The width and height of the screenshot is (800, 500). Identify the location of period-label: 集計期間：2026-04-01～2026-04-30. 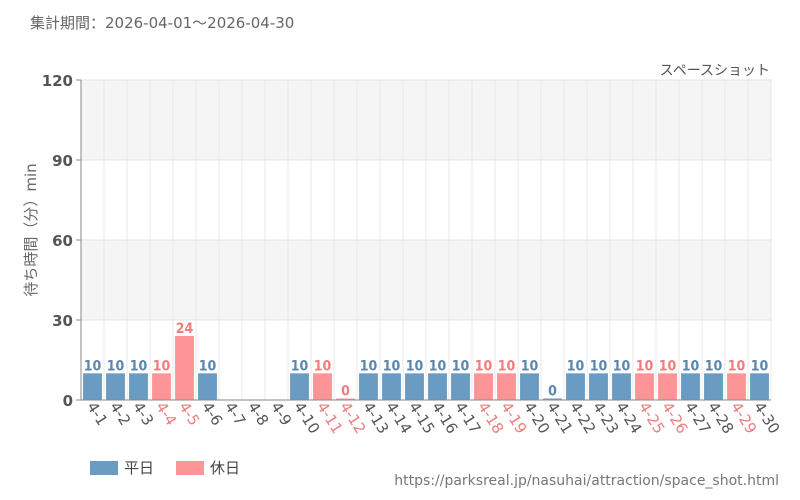
(162, 23).